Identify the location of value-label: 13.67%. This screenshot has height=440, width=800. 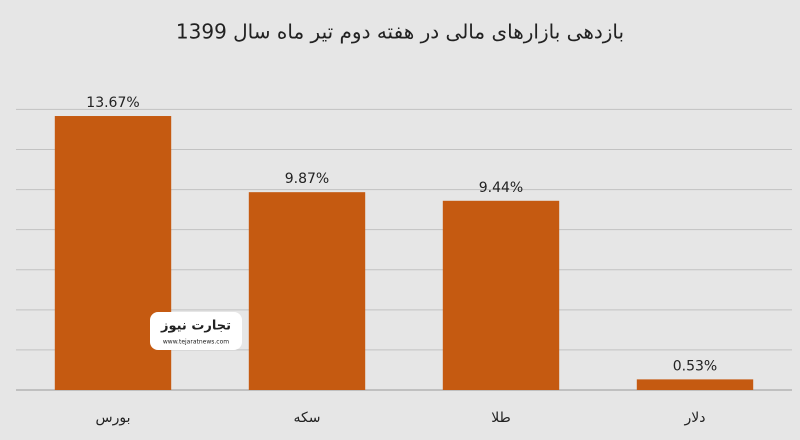
(112, 103).